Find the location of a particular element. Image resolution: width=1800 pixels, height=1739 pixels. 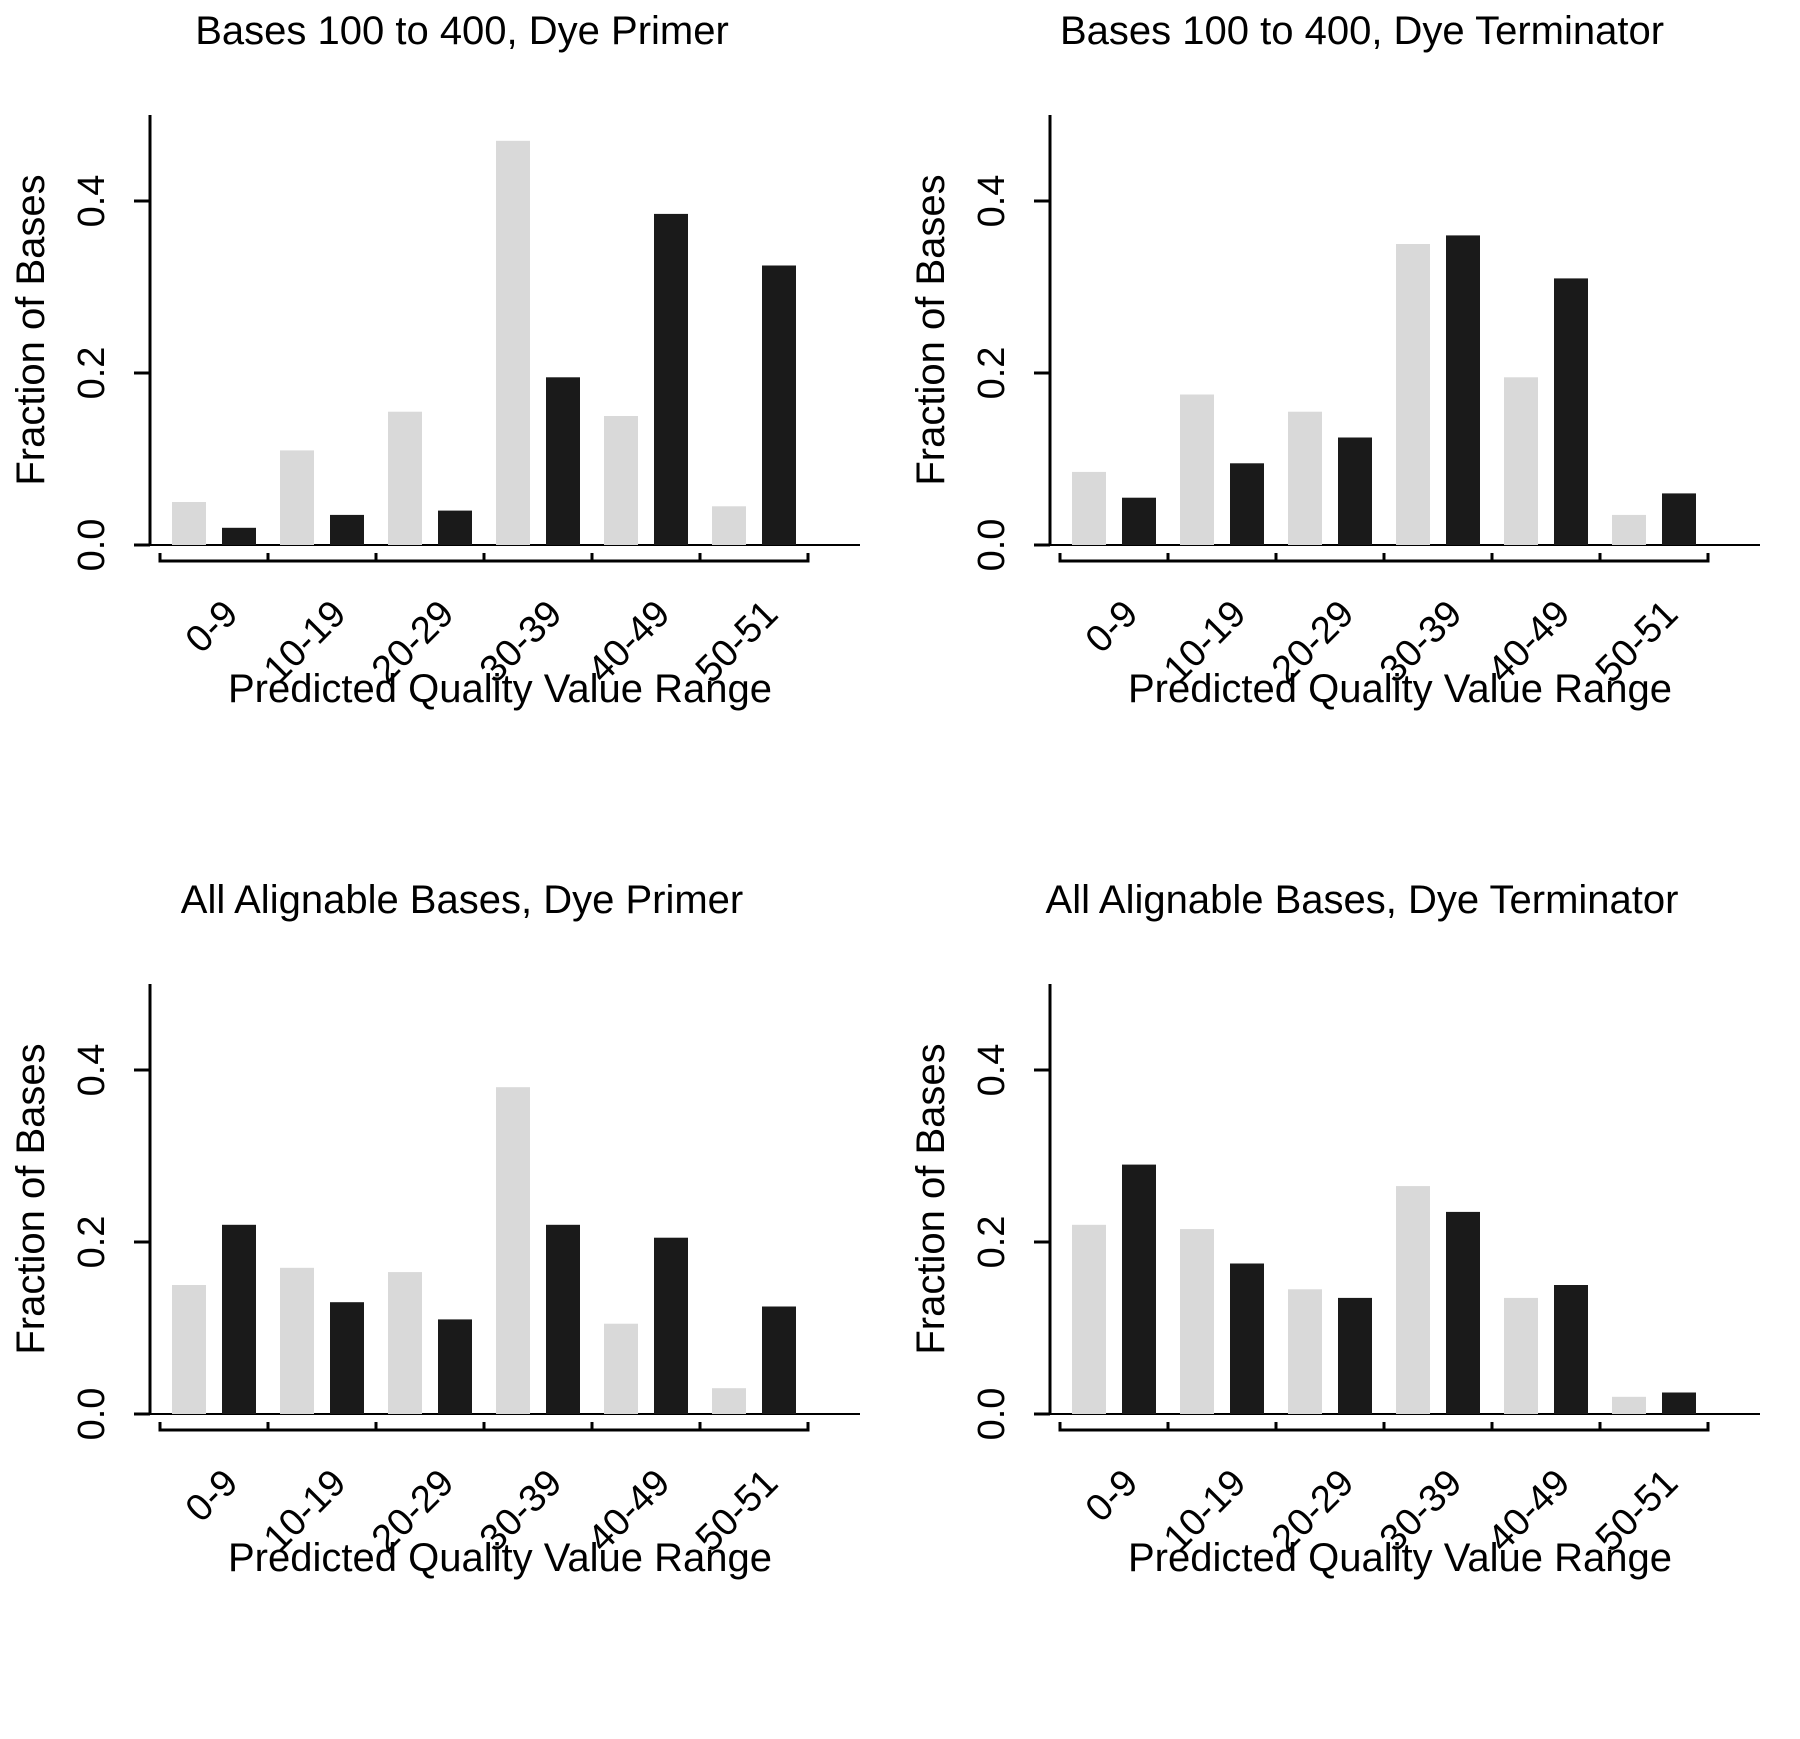

chart-title: Bases 100 to 400, Dye Primer is located at coordinates (462, 31).